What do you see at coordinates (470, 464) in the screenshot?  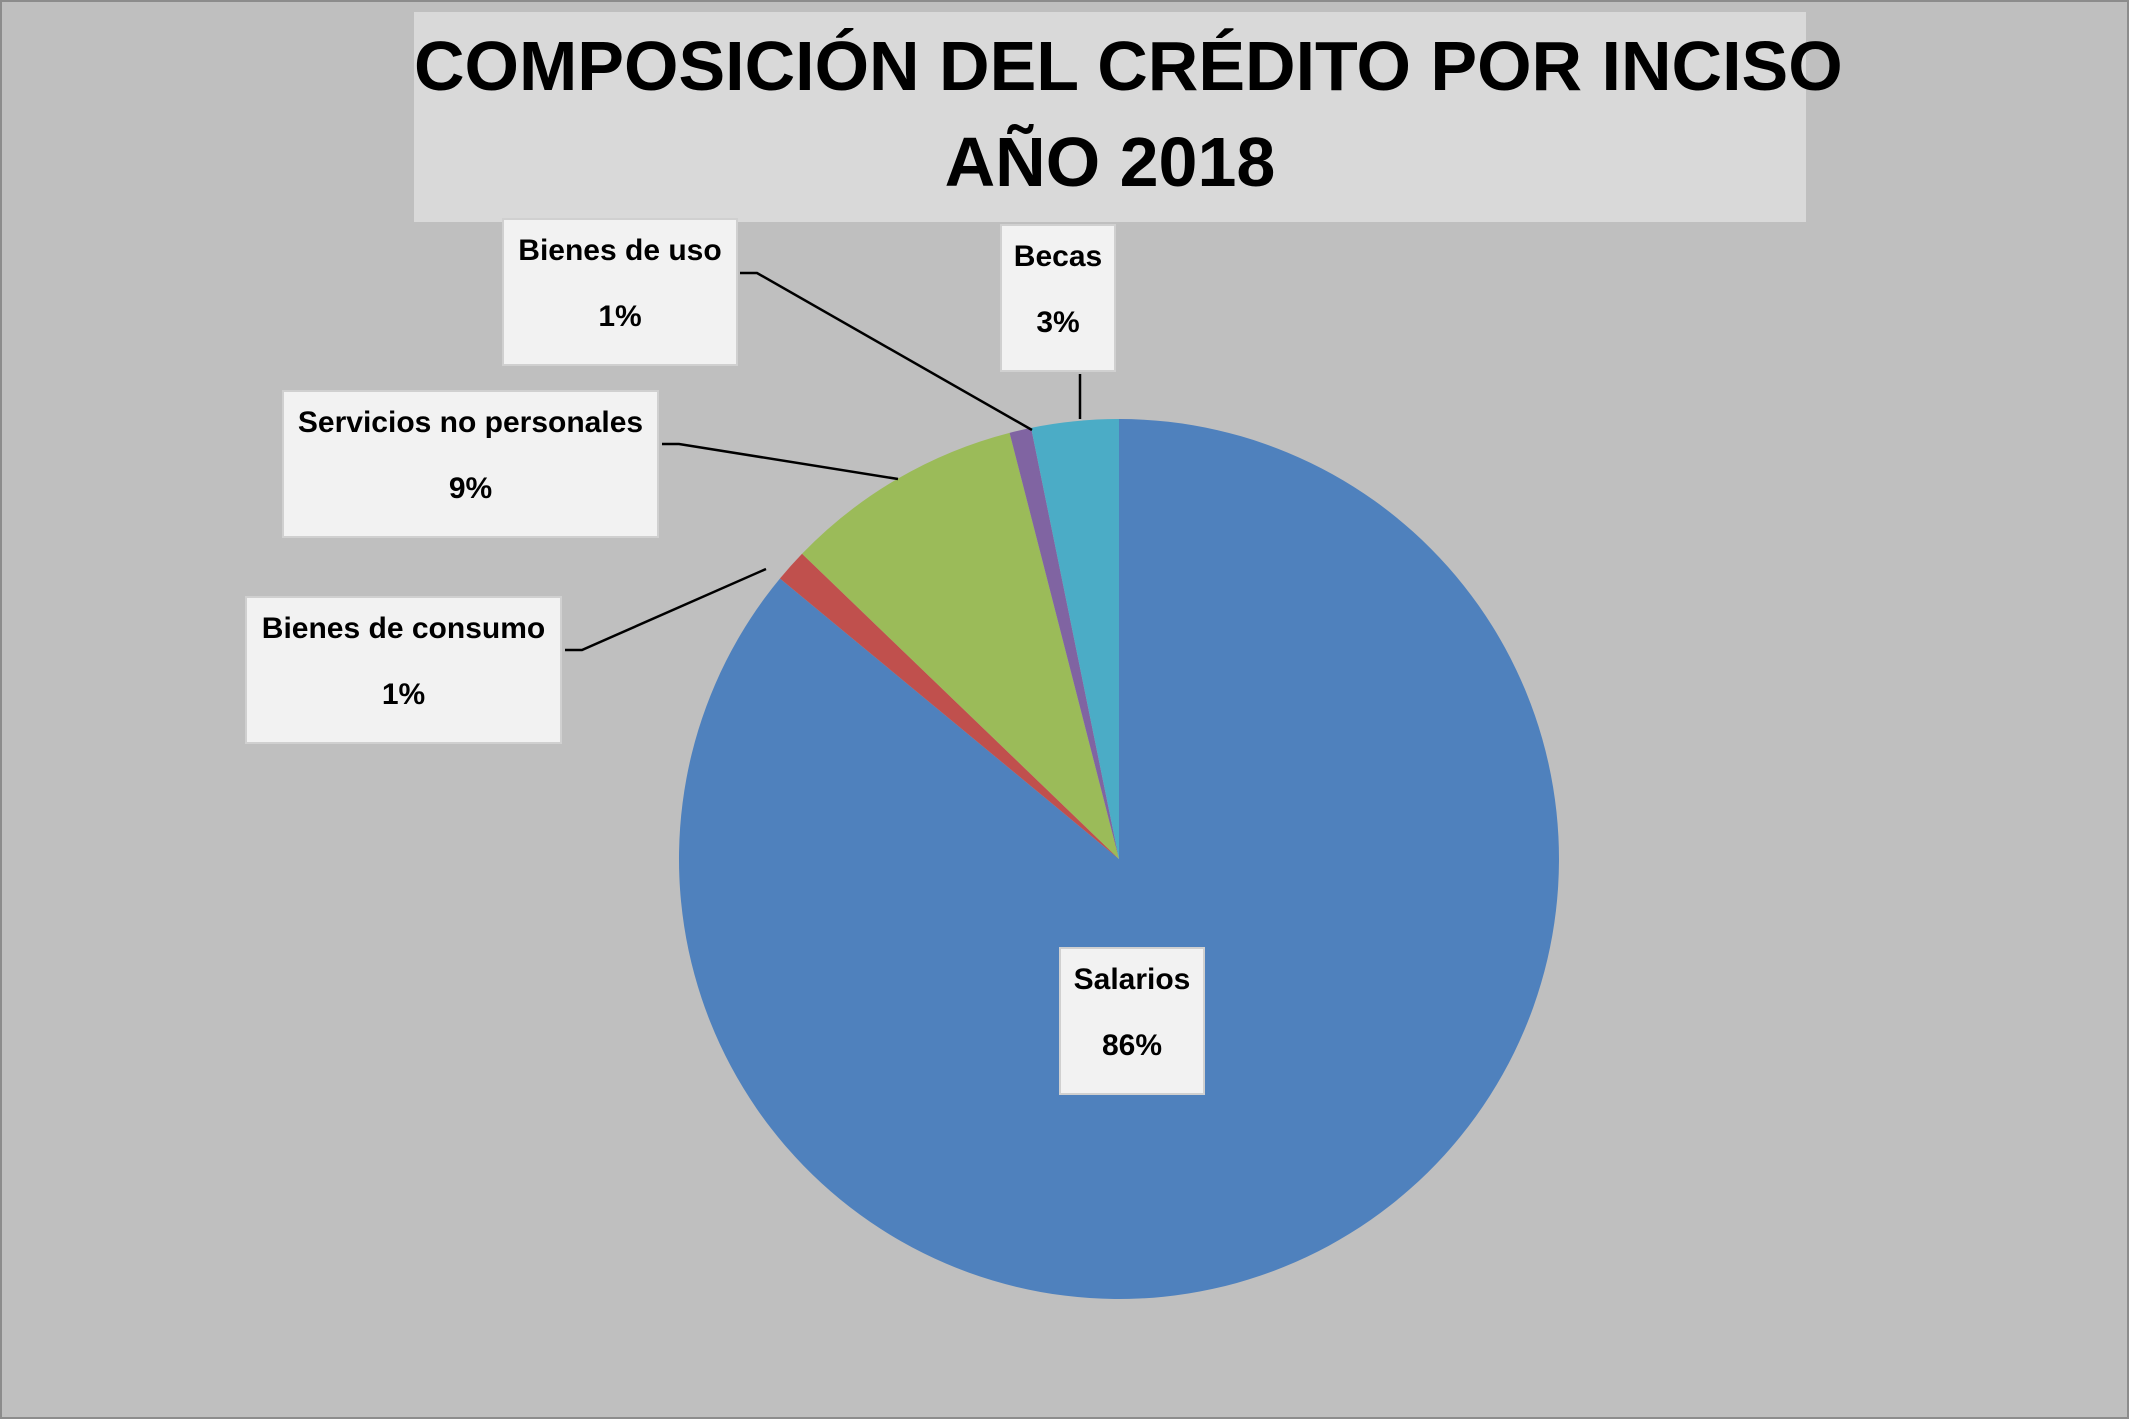 I see `data-label-servicios-no-personales: Servicios no personales 9%` at bounding box center [470, 464].